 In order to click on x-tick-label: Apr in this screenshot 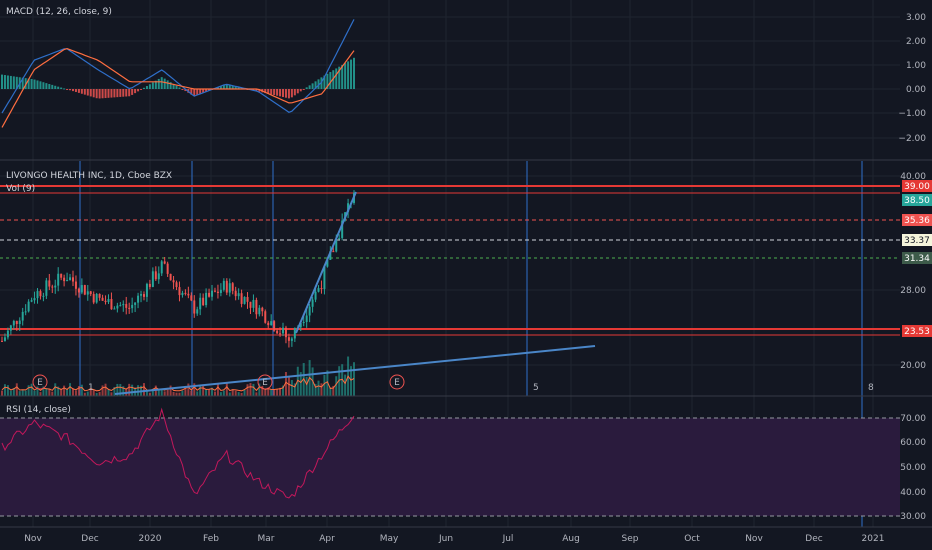, I will do `click(327, 539)`.